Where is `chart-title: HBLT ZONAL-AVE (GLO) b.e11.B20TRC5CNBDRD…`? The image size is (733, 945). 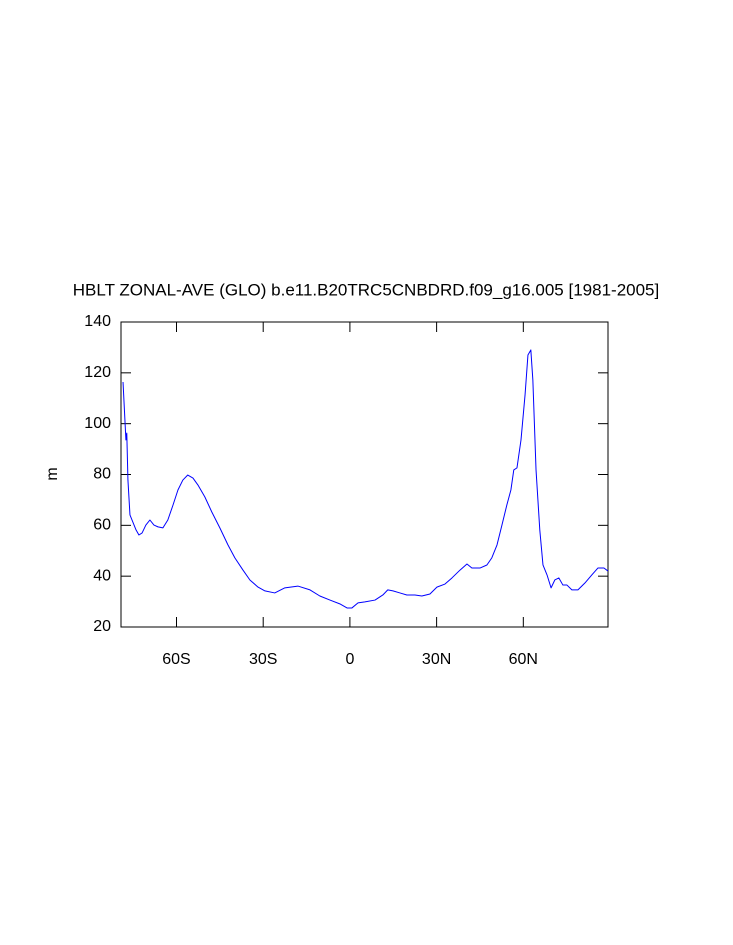
chart-title: HBLT ZONAL-AVE (GLO) b.e11.B20TRC5CNBDRD… is located at coordinates (366, 289).